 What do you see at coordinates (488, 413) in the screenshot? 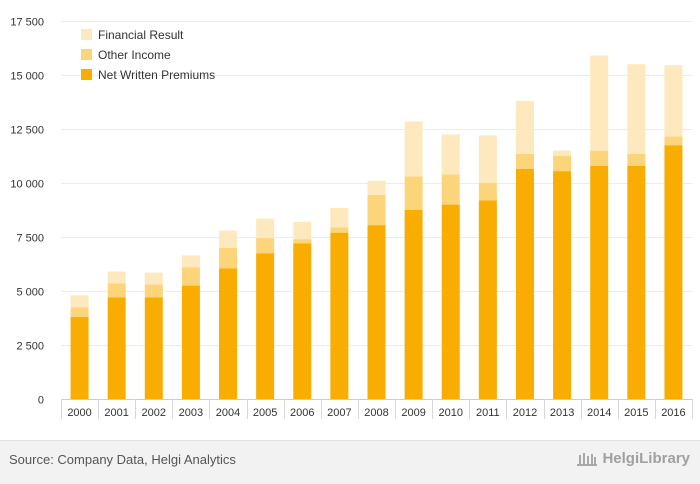
I see `x-tick-label: 2011` at bounding box center [488, 413].